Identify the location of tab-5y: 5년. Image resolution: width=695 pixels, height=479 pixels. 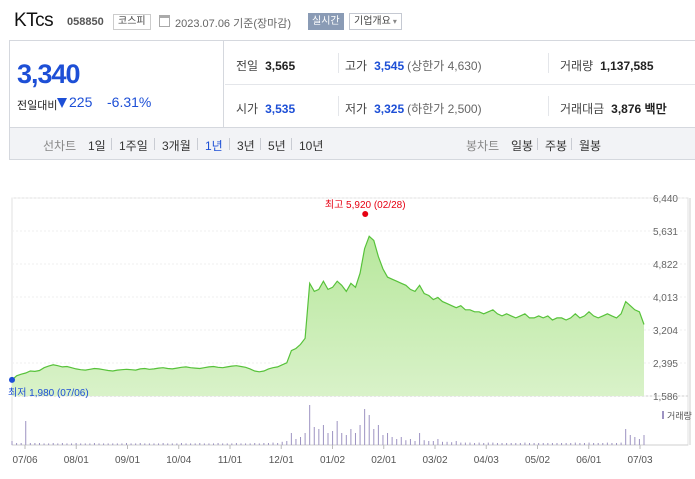
(277, 146).